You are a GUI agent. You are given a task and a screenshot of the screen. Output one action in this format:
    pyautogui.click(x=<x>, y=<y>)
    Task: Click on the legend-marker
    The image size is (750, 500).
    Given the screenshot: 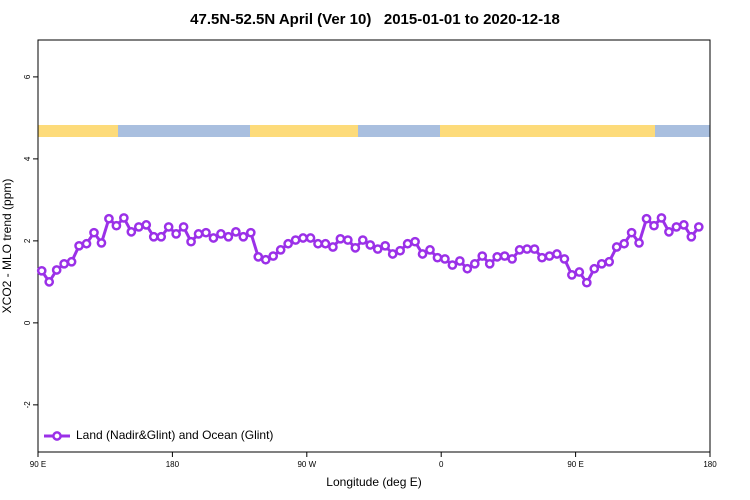 What is the action you would take?
    pyautogui.click(x=57, y=436)
    